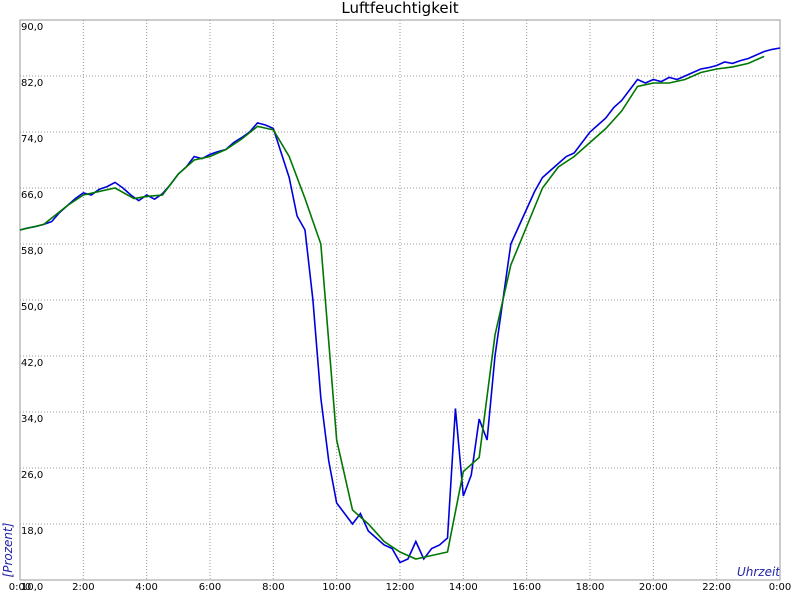 Image resolution: width=800 pixels, height=604 pixels. Describe the element at coordinates (32, 307) in the screenshot. I see `y-tick-label: 50,0` at that location.